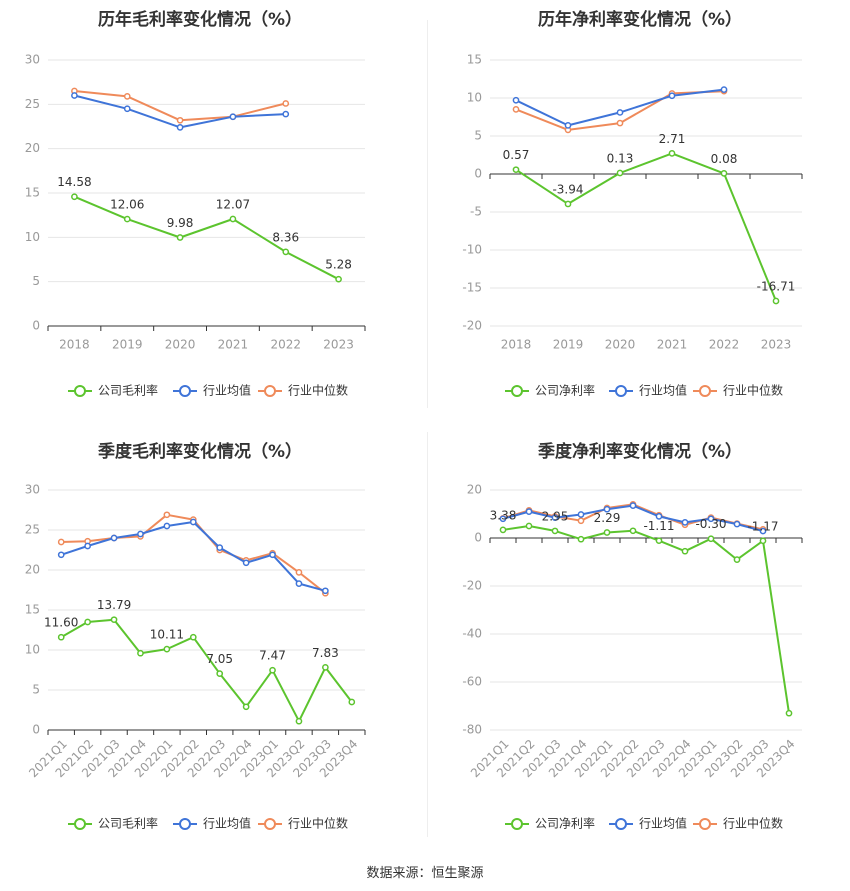  What do you see at coordinates (762, 526) in the screenshot?
I see `data-label: -1.17` at bounding box center [762, 526].